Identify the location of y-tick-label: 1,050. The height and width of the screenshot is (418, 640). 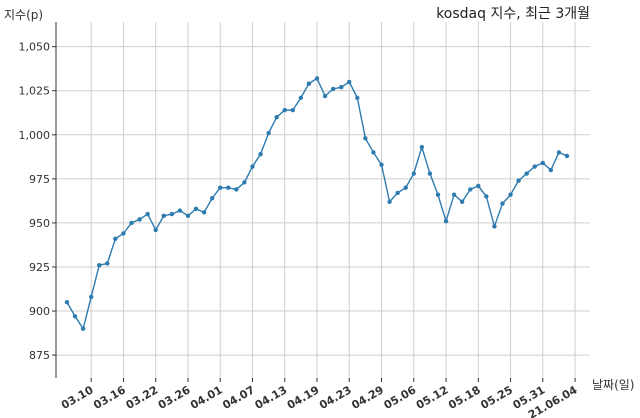
(35, 47).